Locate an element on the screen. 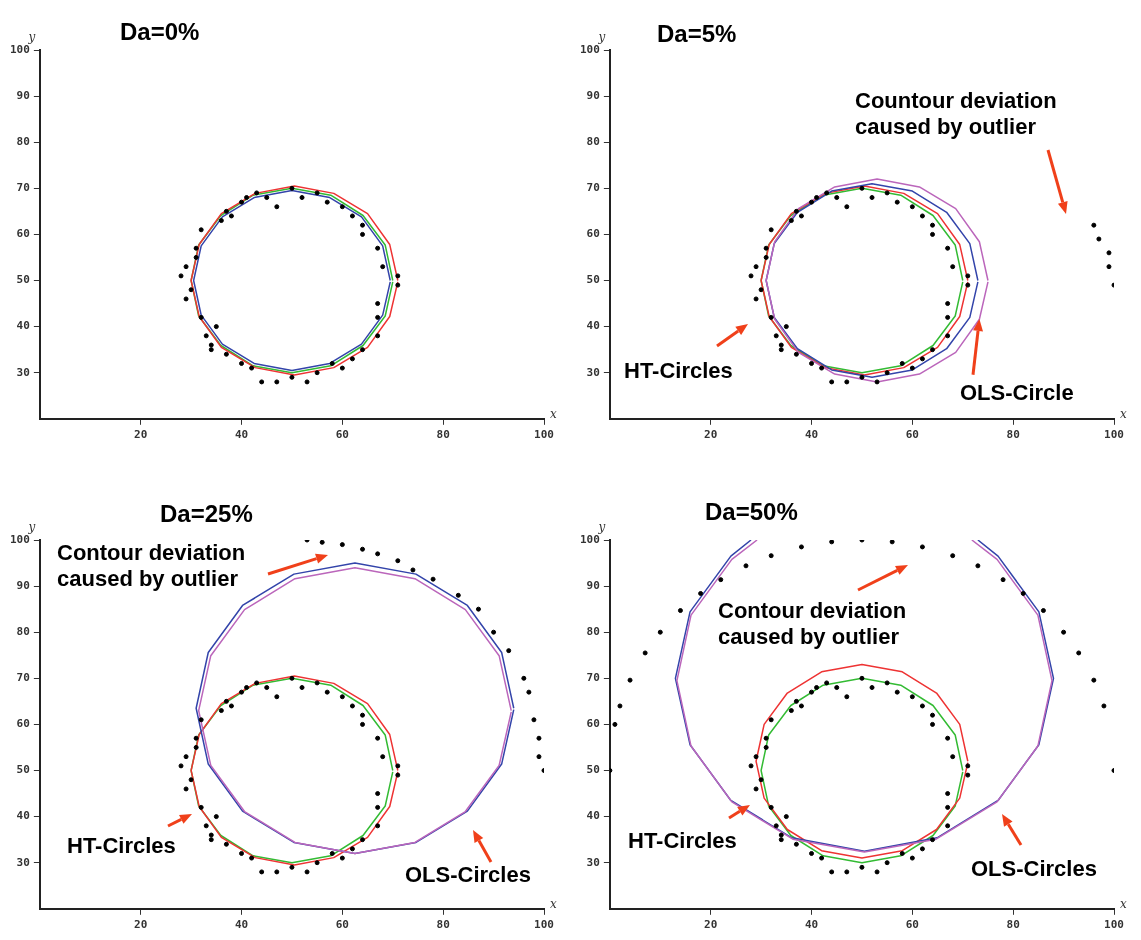  chart-title: Da=25% is located at coordinates (206, 514).